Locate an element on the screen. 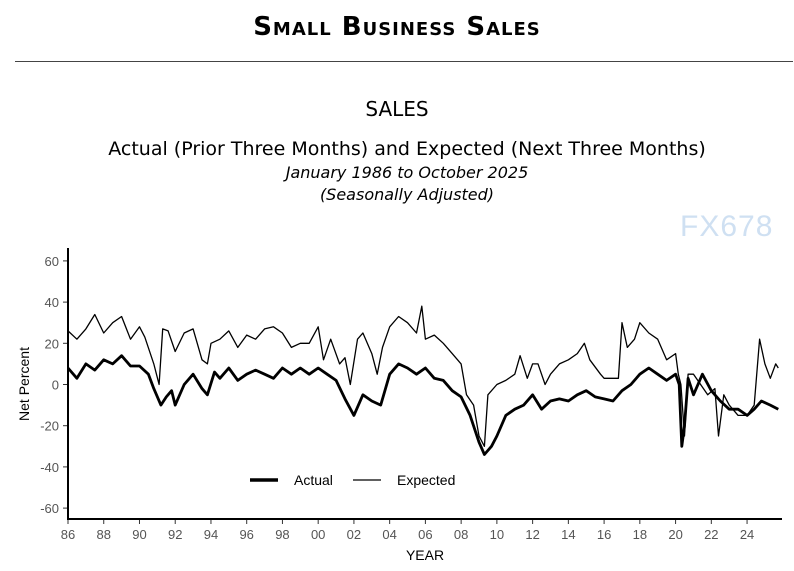 The width and height of the screenshot is (794, 571). x-tick-label: 08 is located at coordinates (461, 534).